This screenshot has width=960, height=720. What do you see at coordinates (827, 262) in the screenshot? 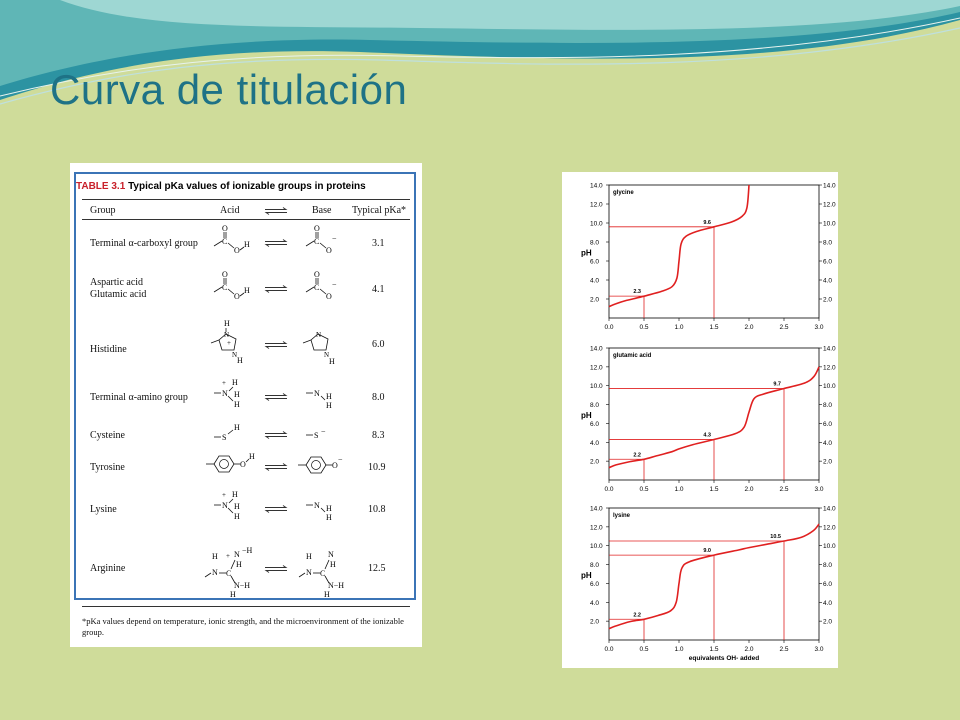
I see `y-tick-label-right: 6.0` at bounding box center [827, 262].